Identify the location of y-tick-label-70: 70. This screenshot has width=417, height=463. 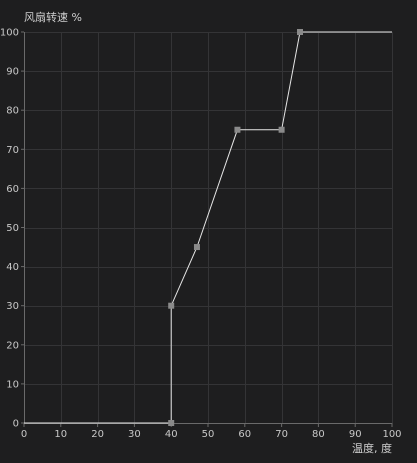
(12, 150).